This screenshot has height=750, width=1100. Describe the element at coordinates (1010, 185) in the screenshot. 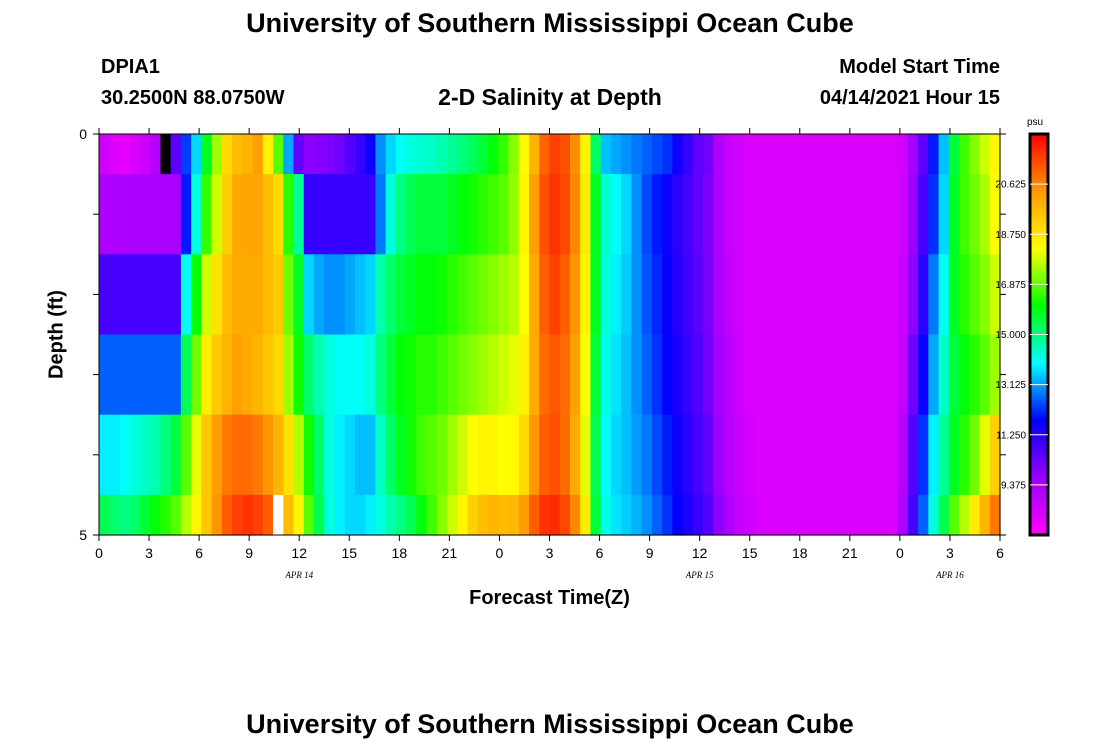

I see `colorbar-tick-label: 20.625` at that location.